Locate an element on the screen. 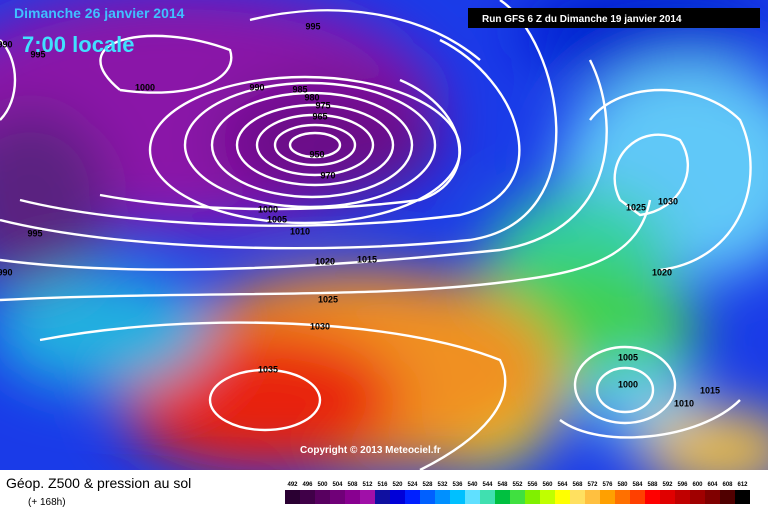  scale-label: 576 is located at coordinates (607, 485).